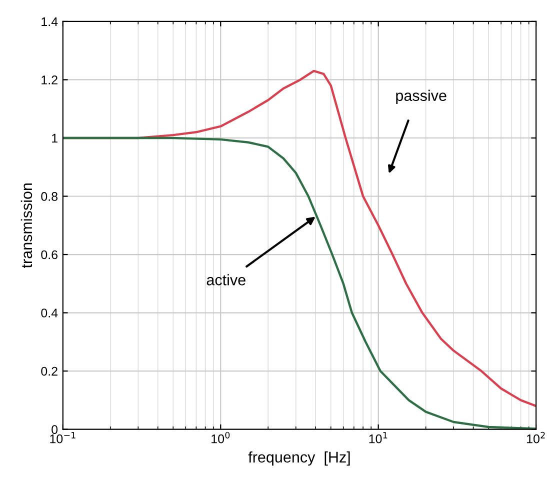 Image resolution: width=547 pixels, height=477 pixels. What do you see at coordinates (226, 280) in the screenshot?
I see `annotation: active` at bounding box center [226, 280].